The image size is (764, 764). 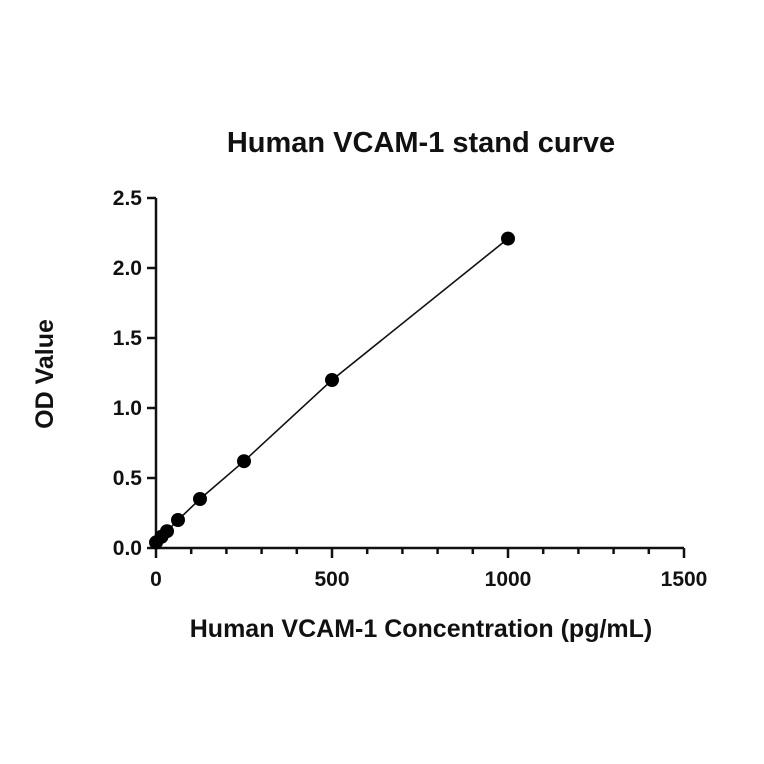 What do you see at coordinates (421, 143) in the screenshot?
I see `chart-title: Human VCAM-1 stand curve` at bounding box center [421, 143].